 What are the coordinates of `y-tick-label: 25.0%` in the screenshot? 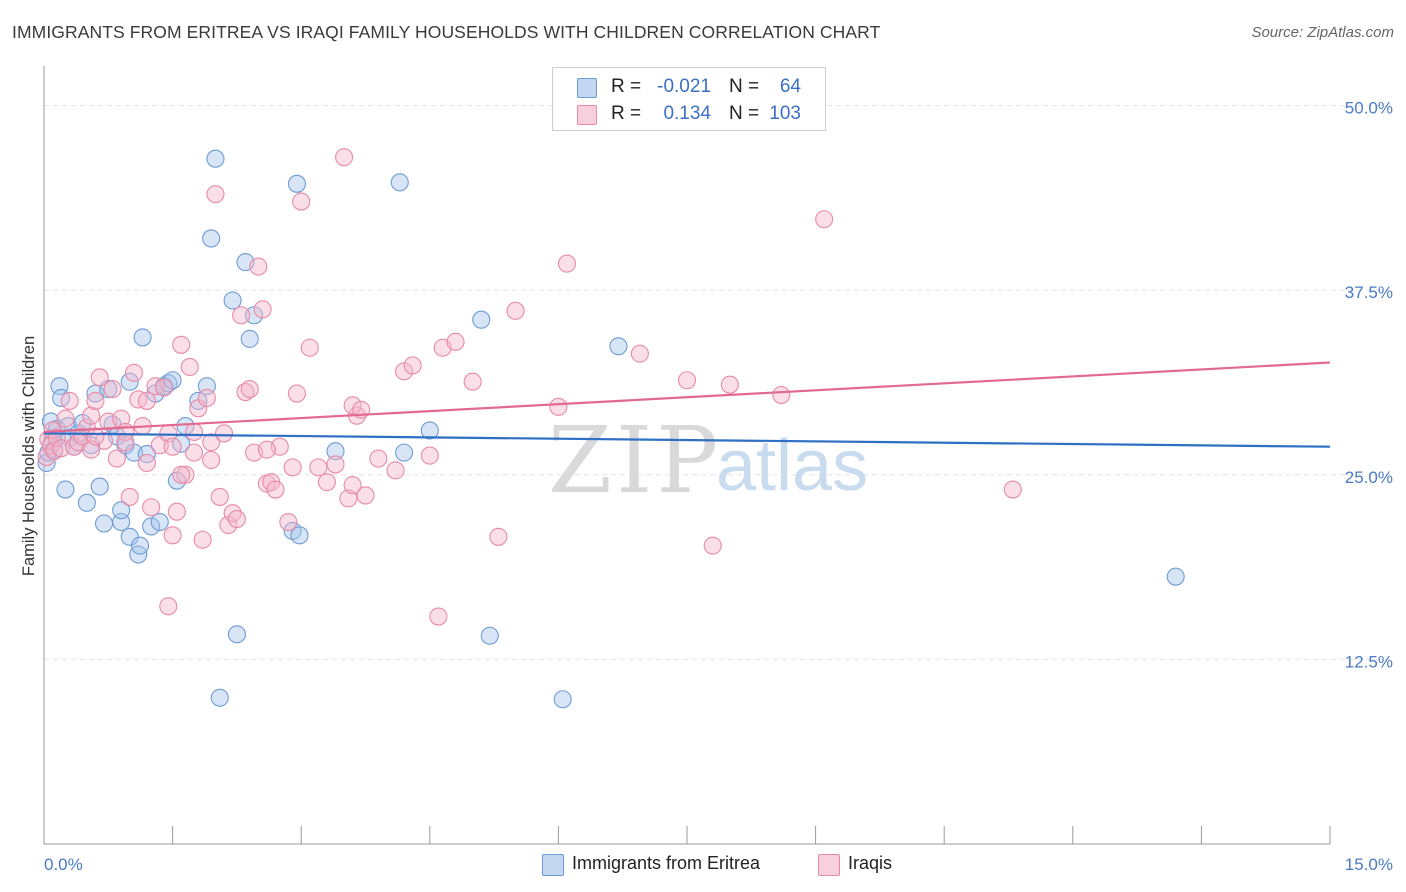 It's located at (1369, 477).